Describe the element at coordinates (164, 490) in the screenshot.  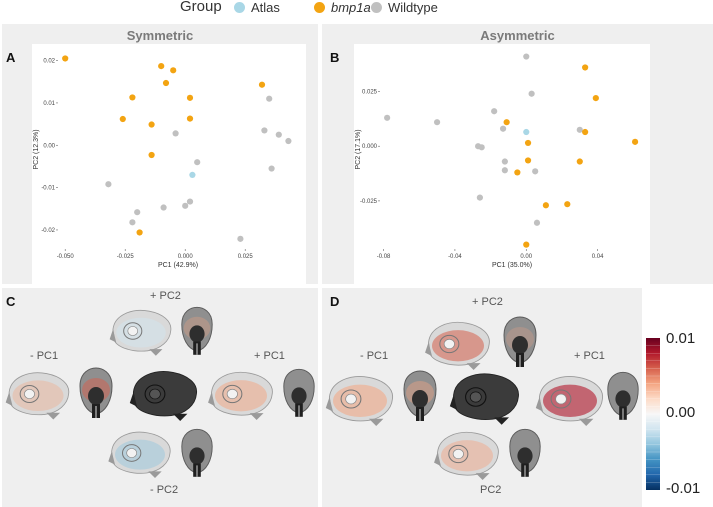
I see `panel-c-label-minus-pc2: - PC2` at that location.